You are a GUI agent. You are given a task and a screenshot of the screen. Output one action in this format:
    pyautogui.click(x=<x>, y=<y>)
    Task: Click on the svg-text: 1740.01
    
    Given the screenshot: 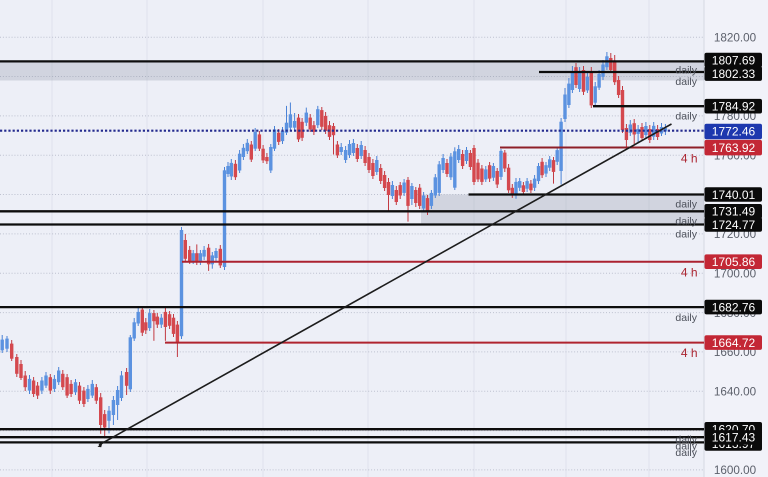 What is the action you would take?
    pyautogui.click(x=734, y=195)
    